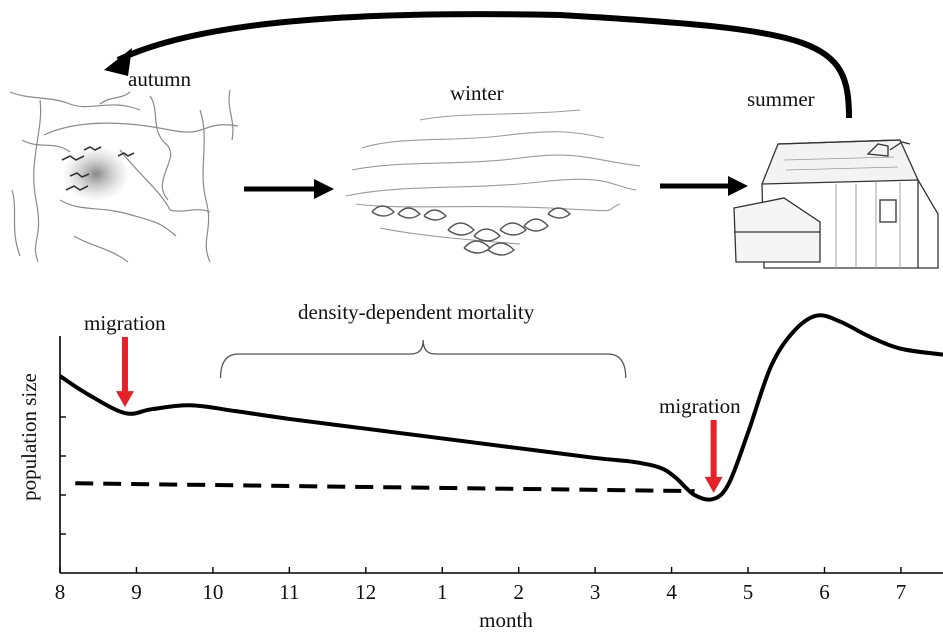 This screenshot has width=943, height=633. I want to click on arrow-winter-to-summer-head, so click(738, 186).